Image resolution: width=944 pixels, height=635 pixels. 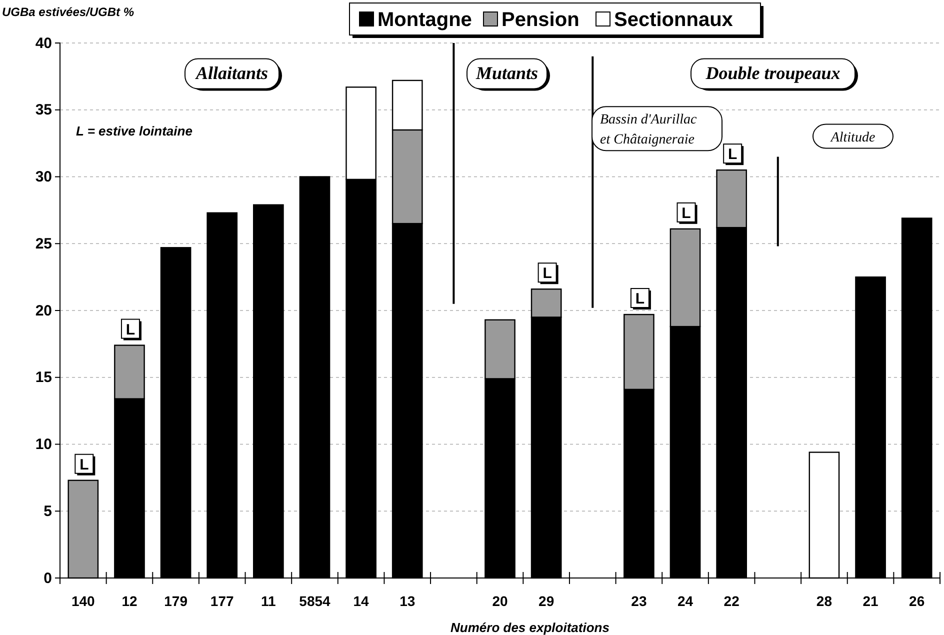 What do you see at coordinates (541, 20) in the screenshot?
I see `legend-label: Pension` at bounding box center [541, 20].